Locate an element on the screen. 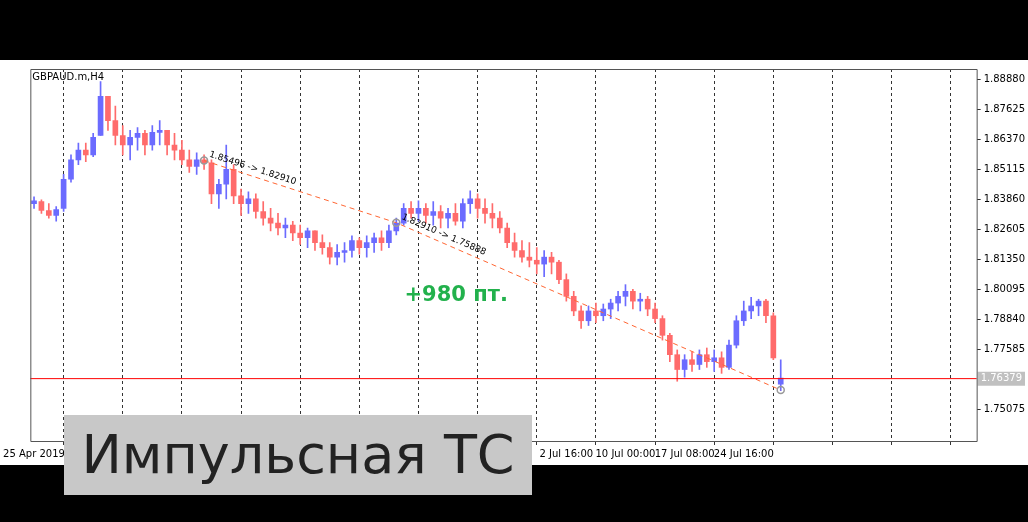 The image size is (1028, 522). y-tick-label: 1.75075 is located at coordinates (1004, 409).